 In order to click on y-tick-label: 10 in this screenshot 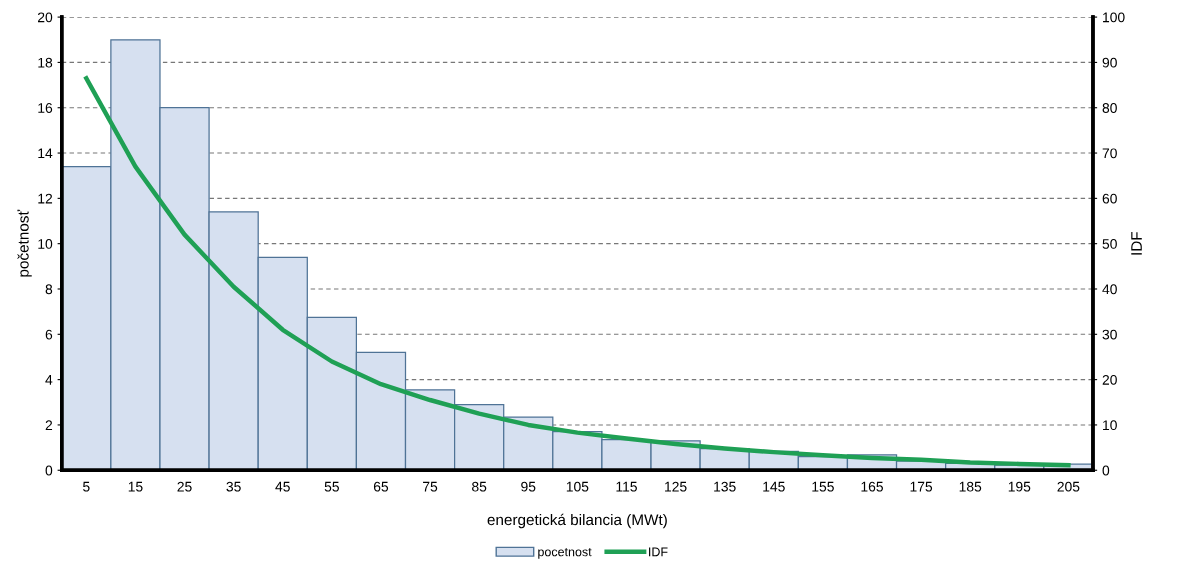, I will do `click(45, 244)`.